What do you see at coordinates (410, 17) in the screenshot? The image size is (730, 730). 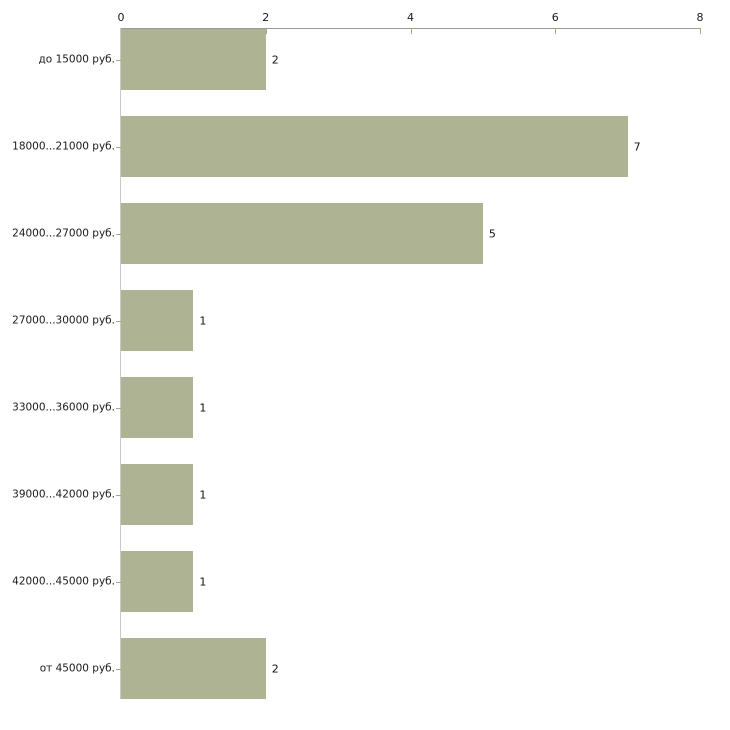 I see `x-axis-tick-label: 4` at bounding box center [410, 17].